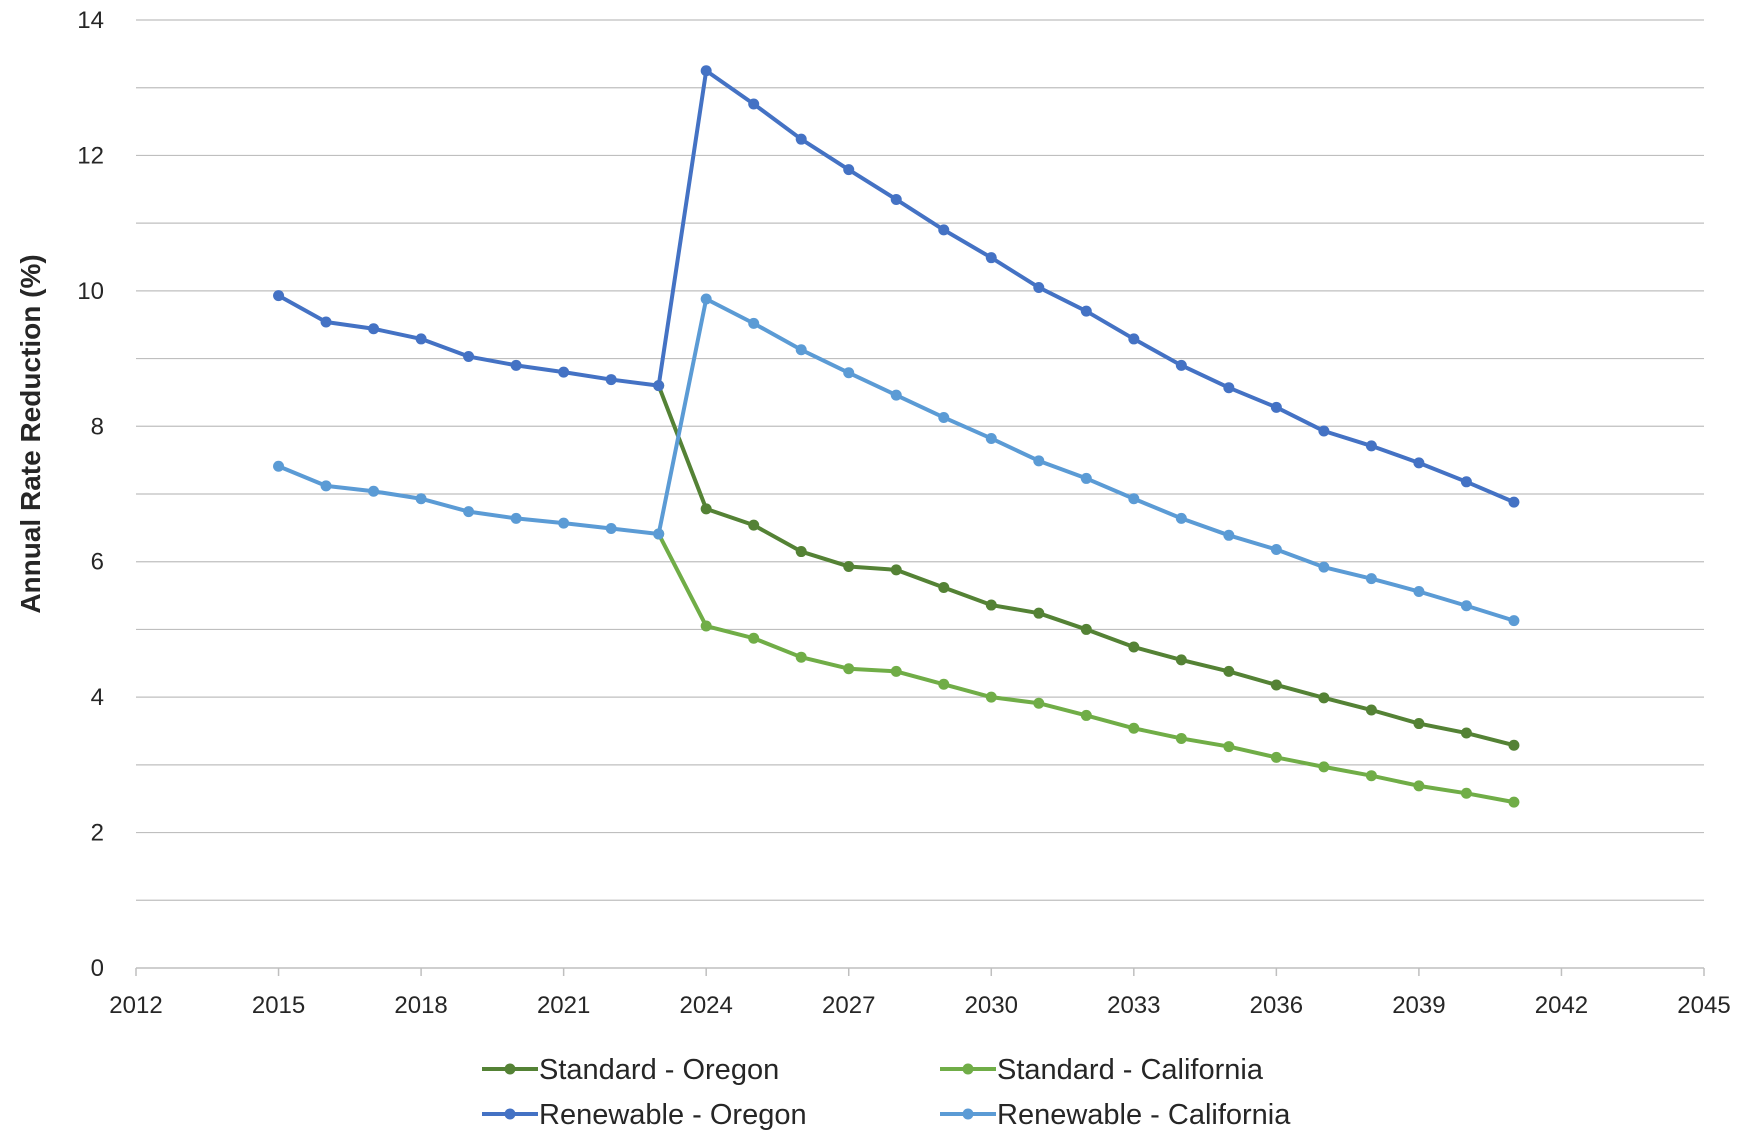  I want to click on x-tick-label: 2024, so click(705, 1005).